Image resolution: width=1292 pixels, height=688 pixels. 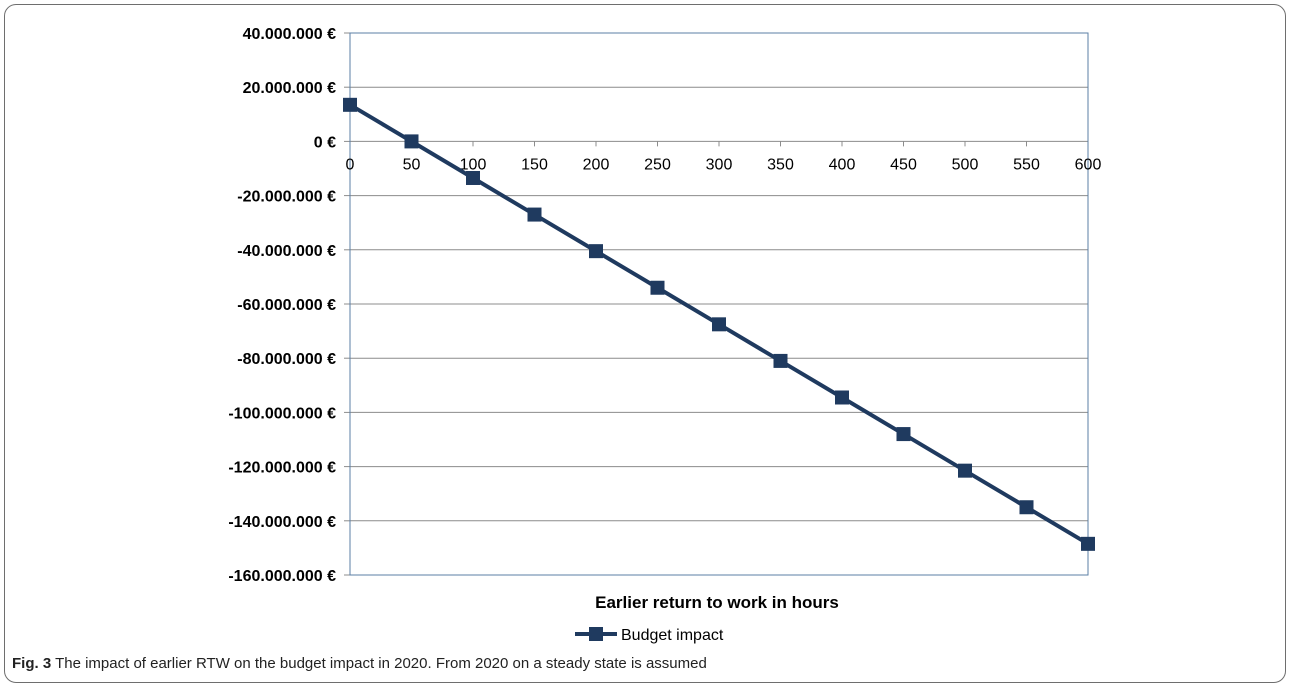 I want to click on y-tick-label: -120.000.000 €, so click(x=282, y=468).